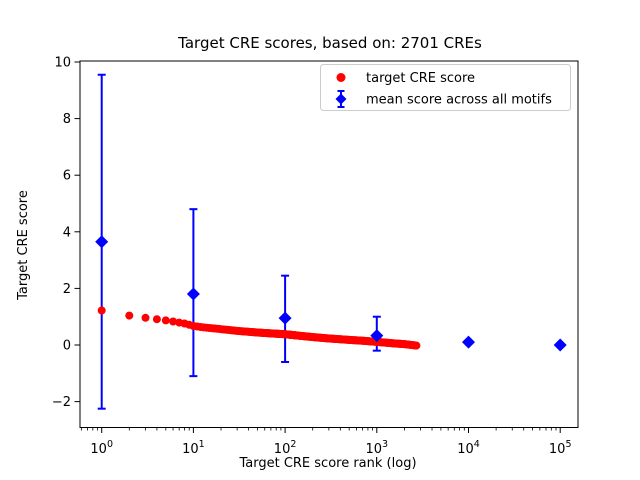  What do you see at coordinates (341, 99) in the screenshot?
I see `legend-mean-score-errorbar-icon` at bounding box center [341, 99].